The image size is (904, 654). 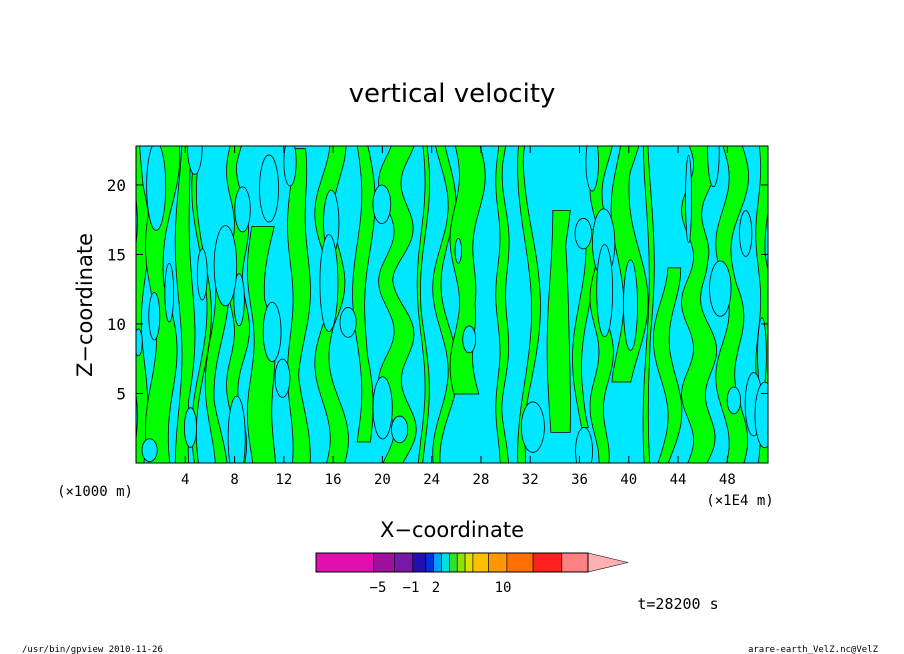 What do you see at coordinates (116, 254) in the screenshot?
I see `y-tick-label: 15` at bounding box center [116, 254].